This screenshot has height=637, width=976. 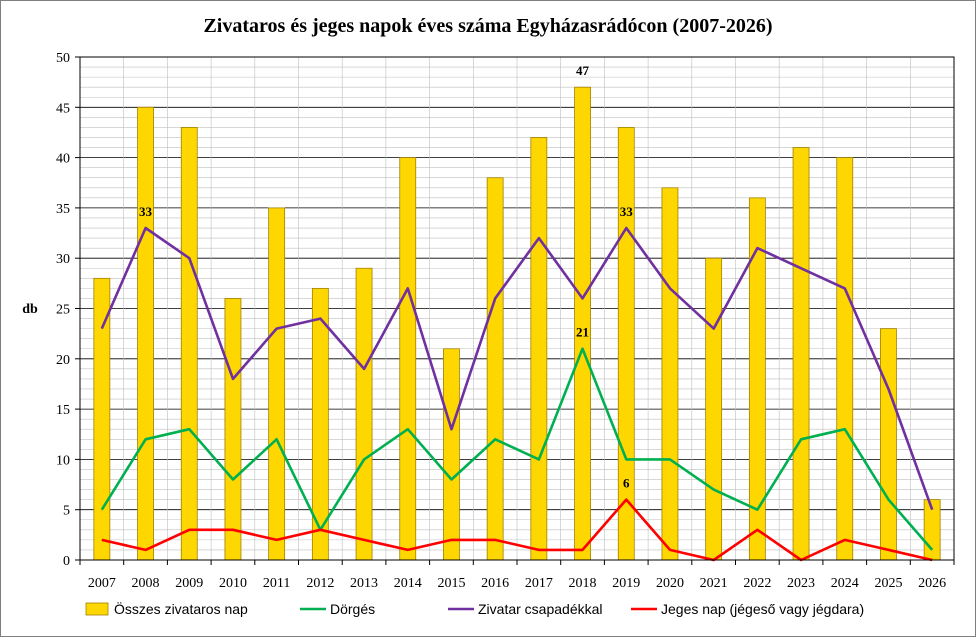 I want to click on legend-label: Jeges nap (jégeső vagy jégdara), so click(x=762, y=609).